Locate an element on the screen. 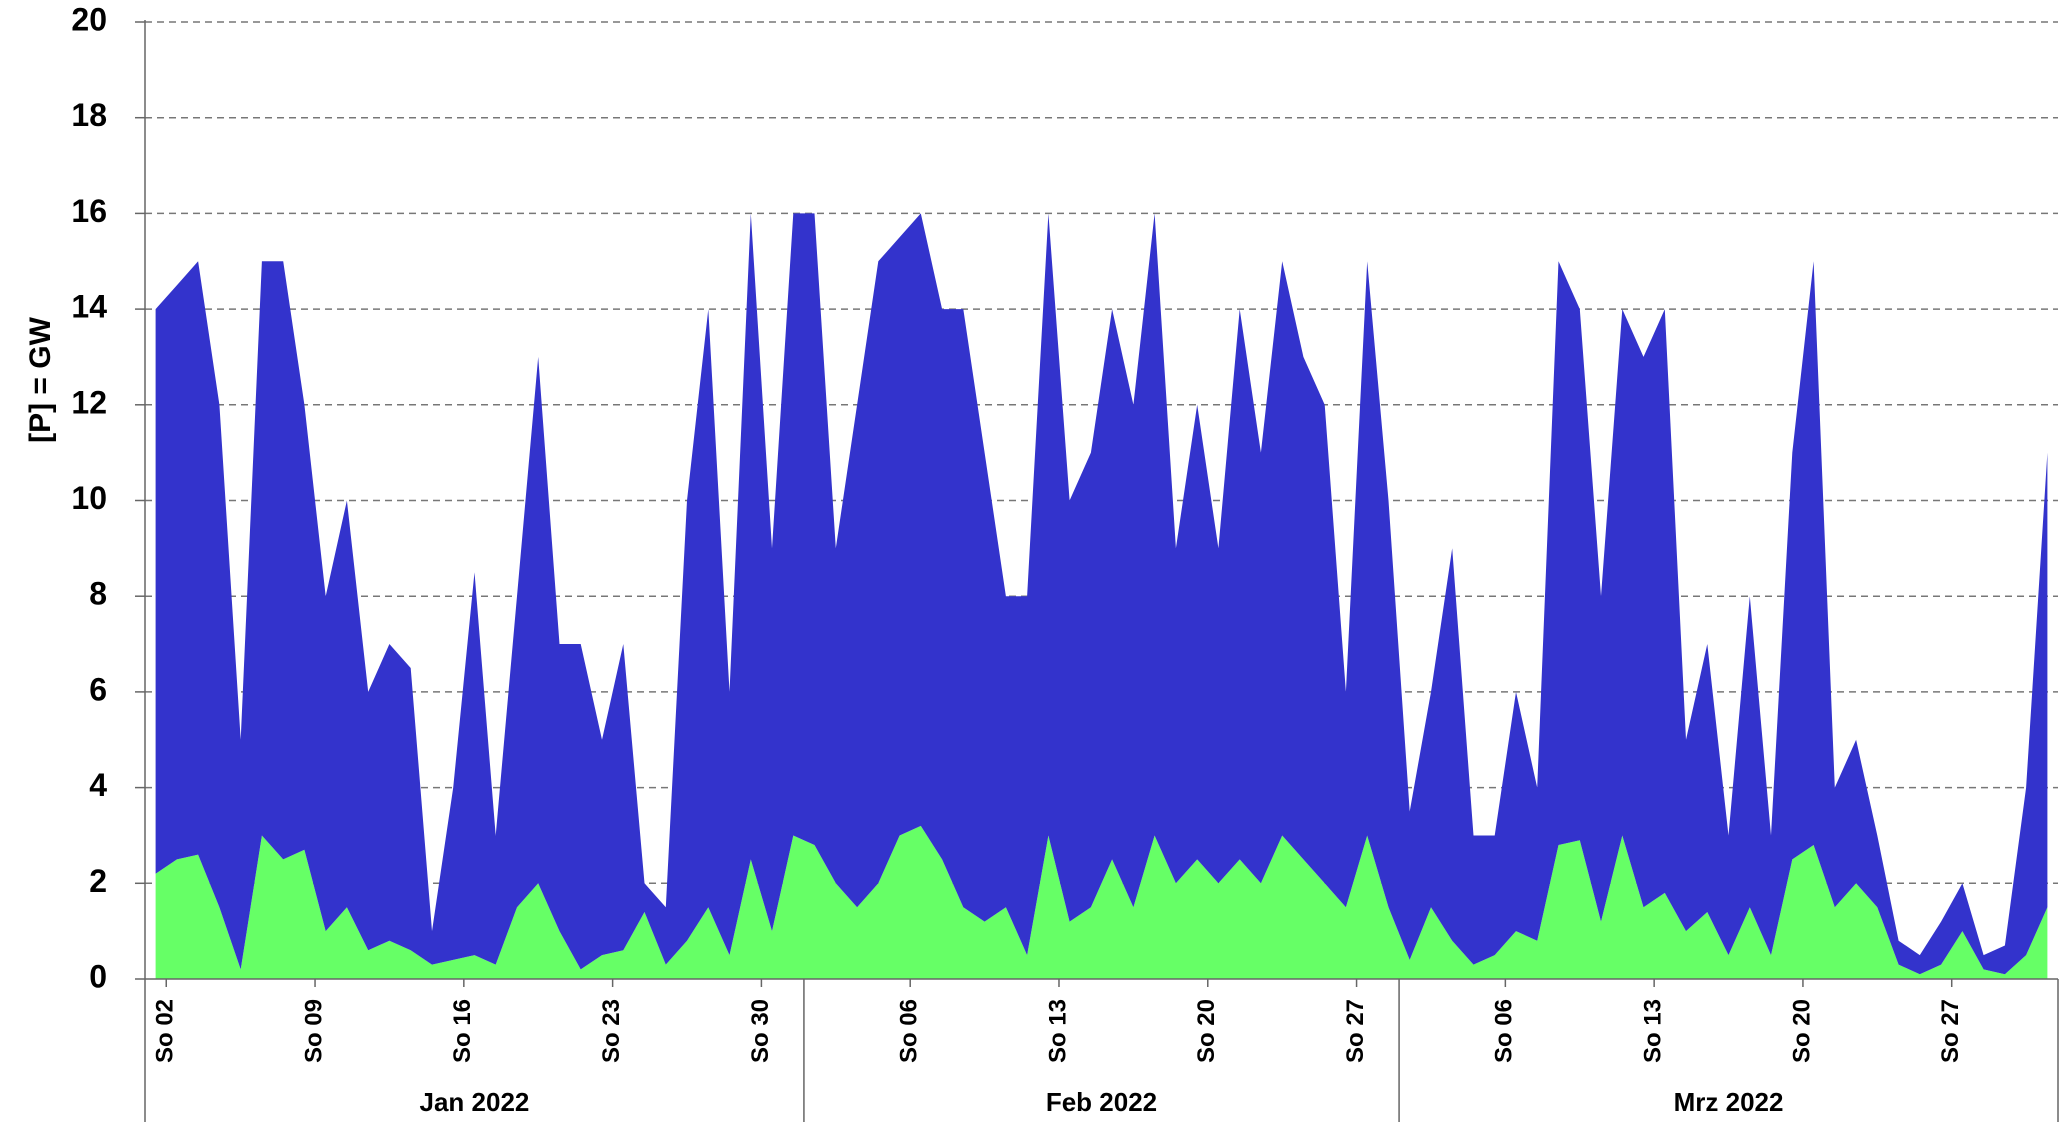 The height and width of the screenshot is (1122, 2071). x-tick-label: So 16 is located at coordinates (462, 1031).